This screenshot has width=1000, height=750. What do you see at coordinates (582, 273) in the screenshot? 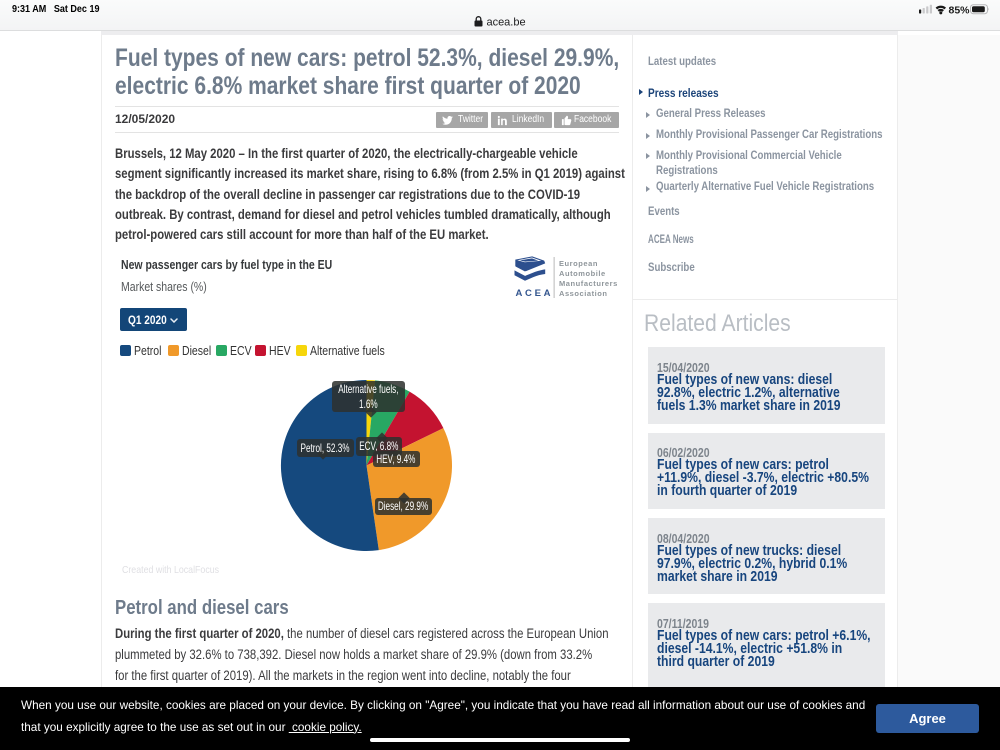
I see `svg-text: Automobile` at bounding box center [582, 273].